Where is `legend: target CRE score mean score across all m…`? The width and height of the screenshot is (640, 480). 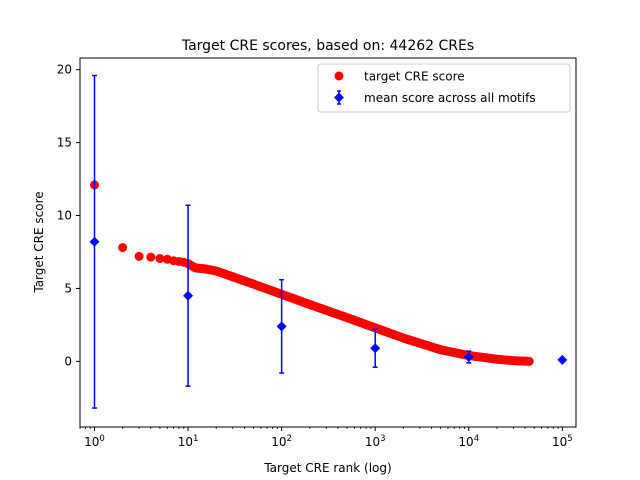 legend: target CRE score mean score across all m… is located at coordinates (444, 88).